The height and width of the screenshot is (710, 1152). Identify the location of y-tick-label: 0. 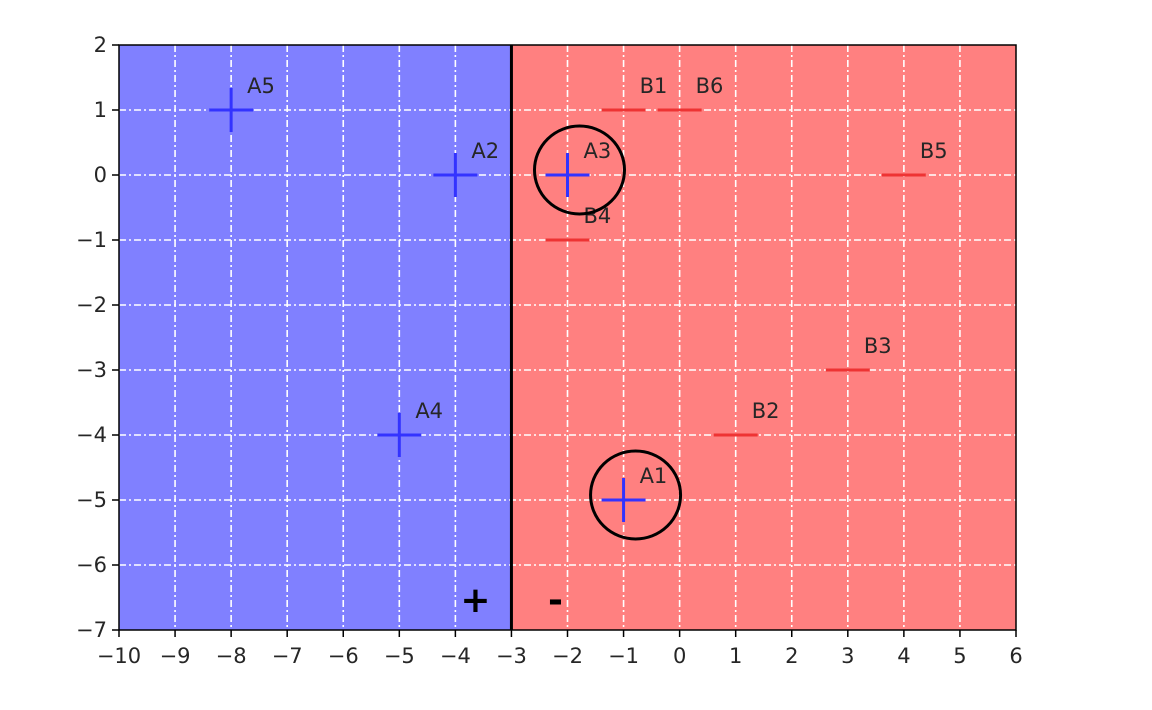
(100, 175).